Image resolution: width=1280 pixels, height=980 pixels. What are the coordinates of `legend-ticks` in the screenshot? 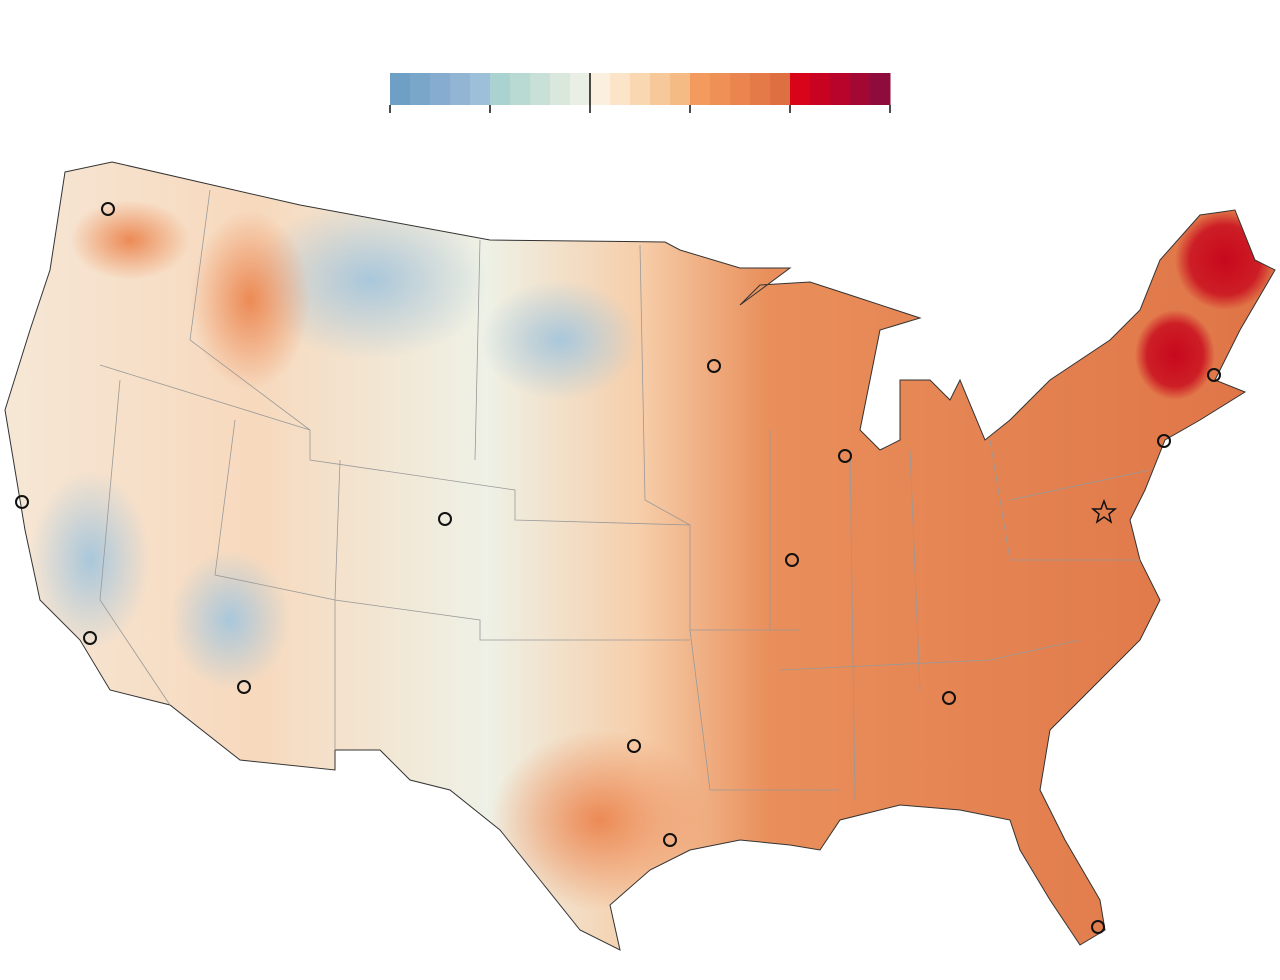 It's located at (640, 93).